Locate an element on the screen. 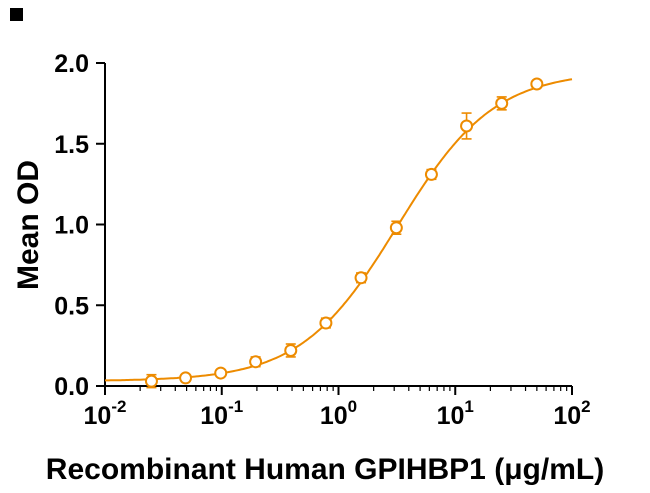  y-tick-label: 1.5 is located at coordinates (71, 145).